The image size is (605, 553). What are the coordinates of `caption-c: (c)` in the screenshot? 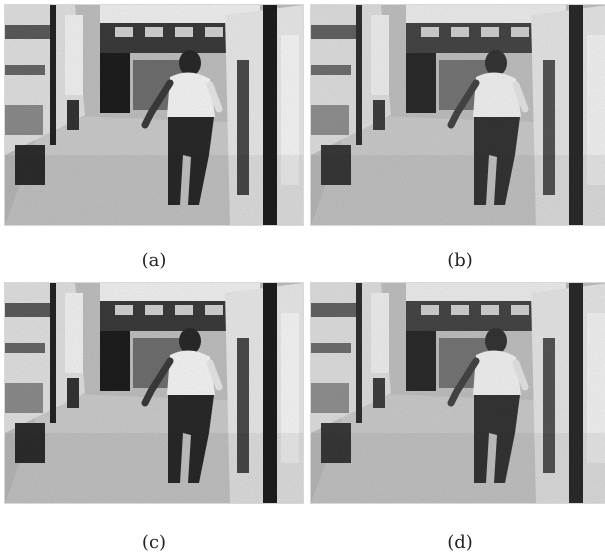 It's located at (154, 542).